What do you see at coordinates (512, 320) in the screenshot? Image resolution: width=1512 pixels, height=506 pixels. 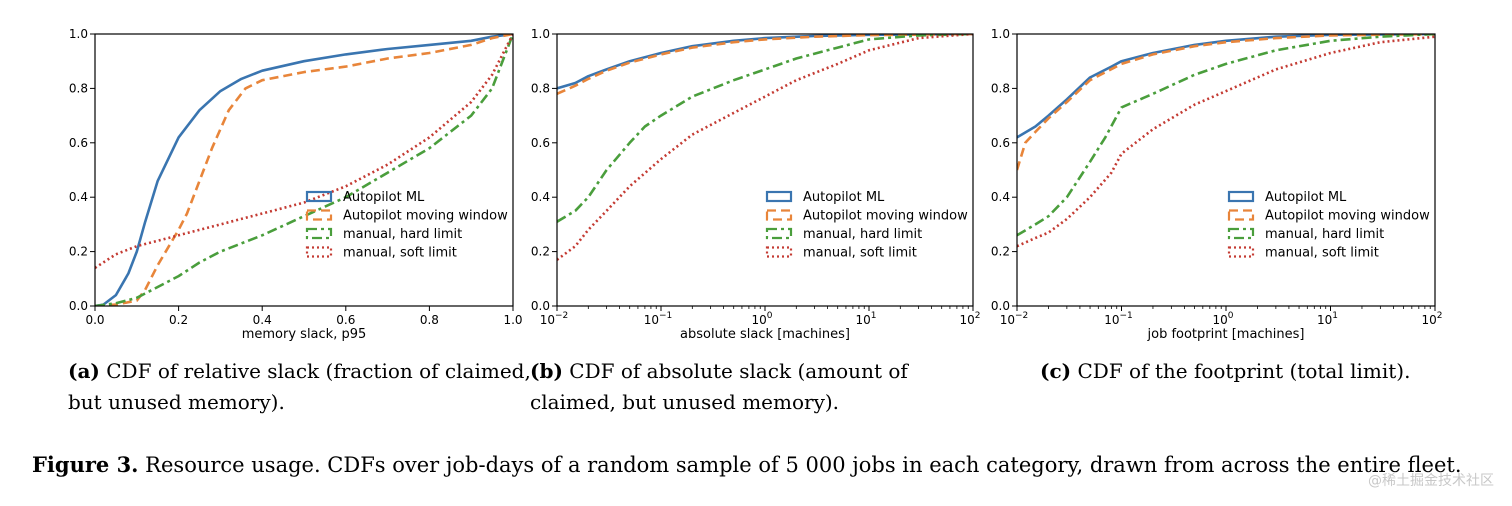 I see `chart-a-xtick-label-5: 1.0` at bounding box center [512, 320].